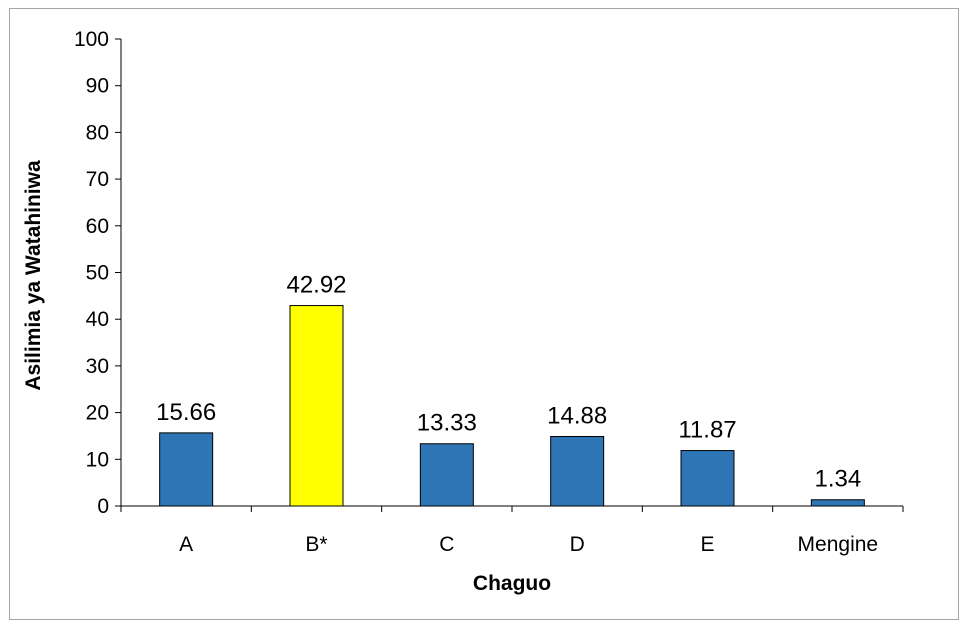  I want to click on y-axis-ticks: 0 10 20 30 40 50 60 70 80 90 100, so click(97, 273).